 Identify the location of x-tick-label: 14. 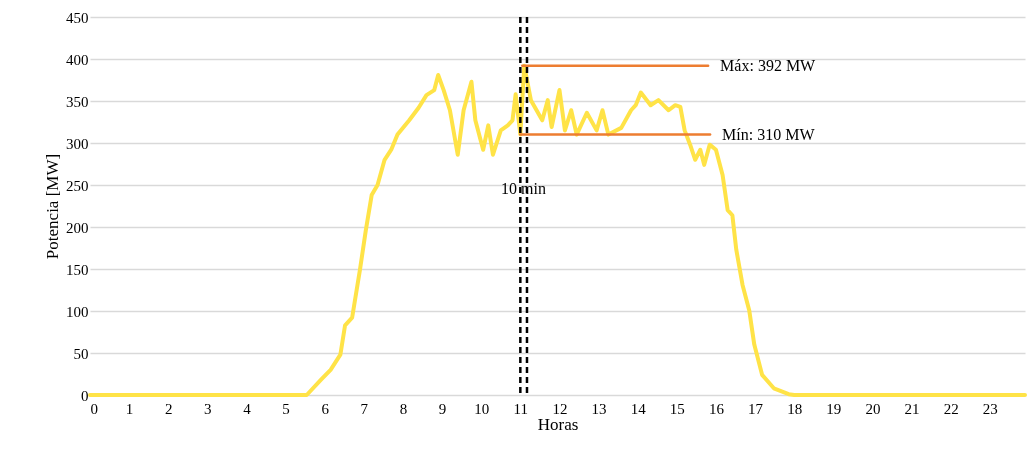
(638, 408).